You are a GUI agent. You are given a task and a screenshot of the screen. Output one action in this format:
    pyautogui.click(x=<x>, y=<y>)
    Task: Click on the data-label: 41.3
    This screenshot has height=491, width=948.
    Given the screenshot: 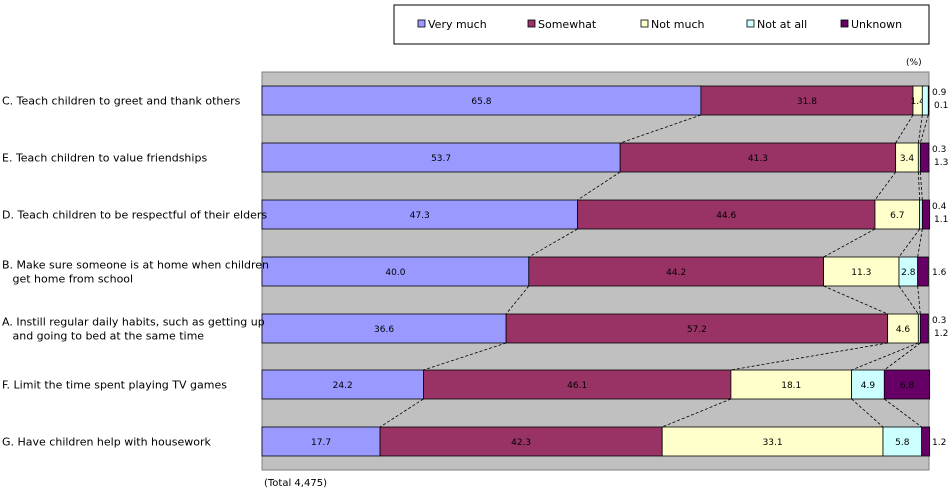 What is the action you would take?
    pyautogui.click(x=758, y=159)
    